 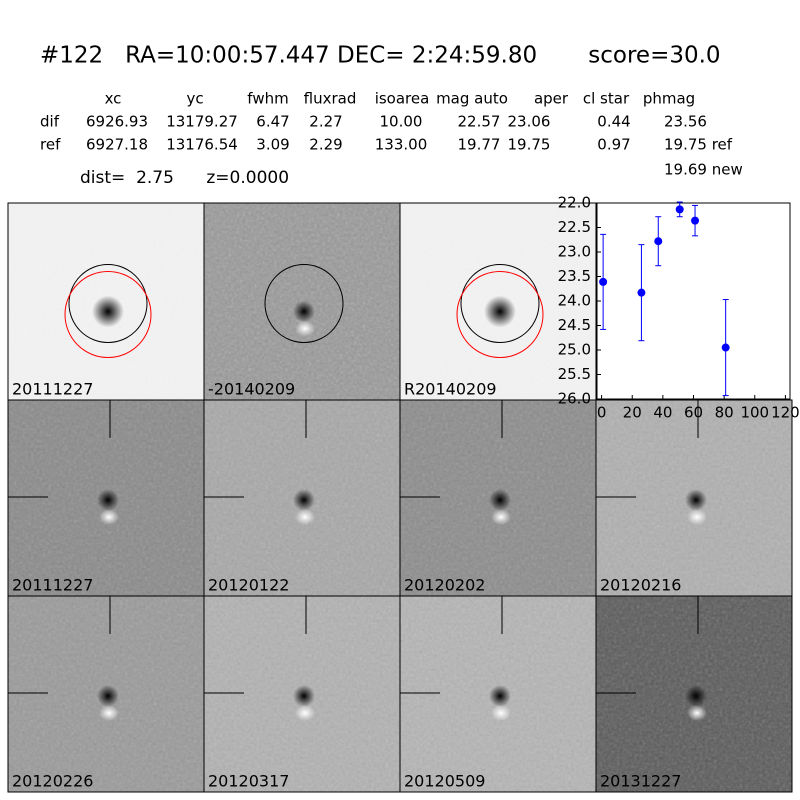 I want to click on table-cell: 22.57, so click(x=479, y=122).